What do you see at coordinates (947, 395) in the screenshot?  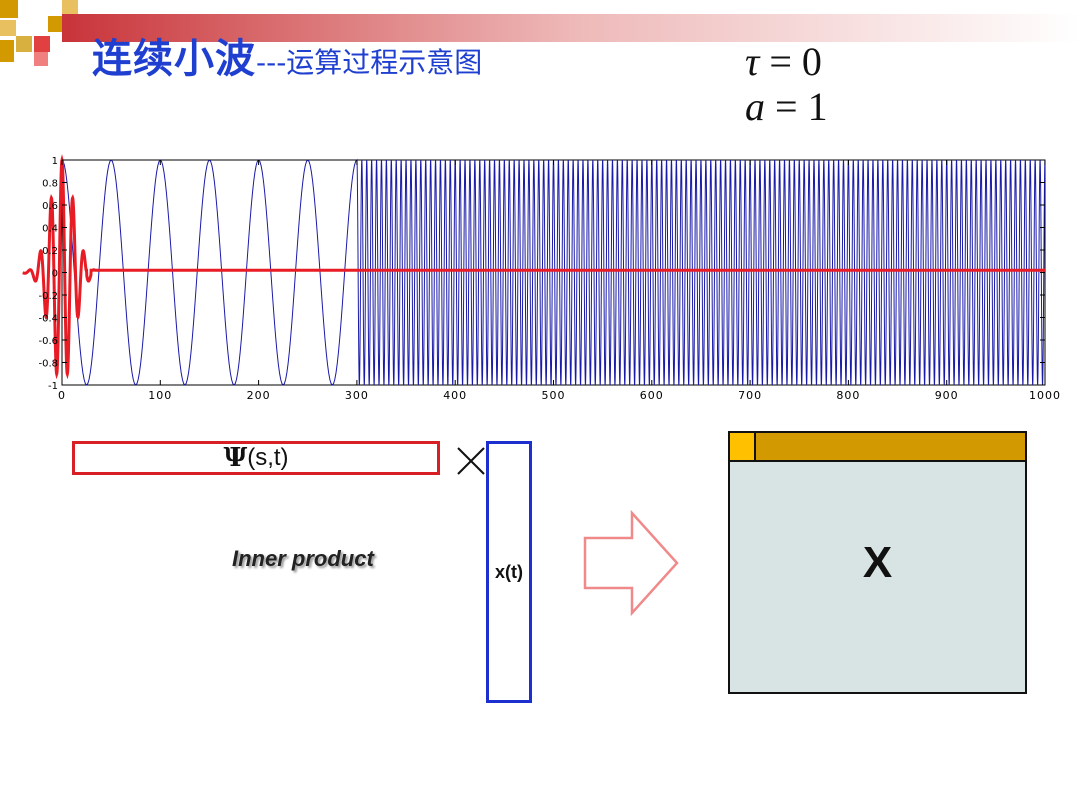 I see `x-tick-label: 900` at bounding box center [947, 395].